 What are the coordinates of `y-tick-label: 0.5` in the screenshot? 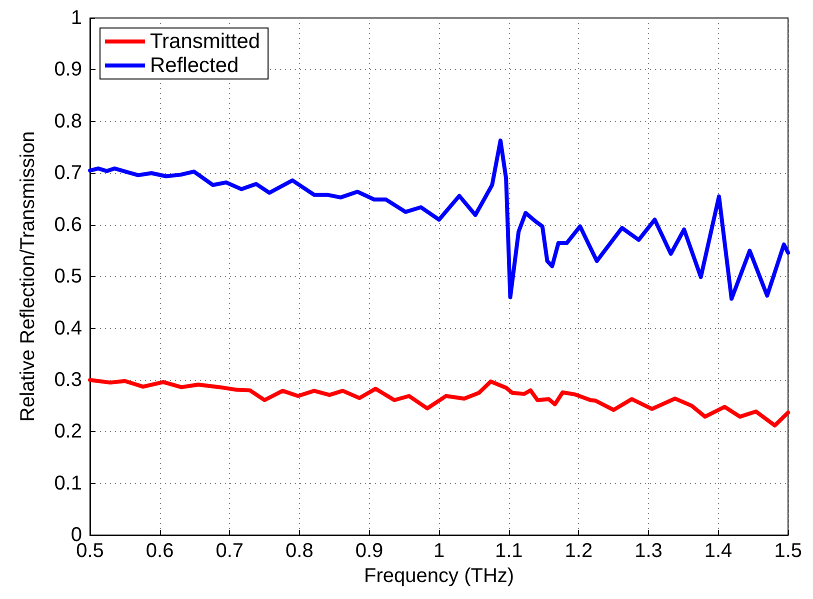 It's located at (68, 277).